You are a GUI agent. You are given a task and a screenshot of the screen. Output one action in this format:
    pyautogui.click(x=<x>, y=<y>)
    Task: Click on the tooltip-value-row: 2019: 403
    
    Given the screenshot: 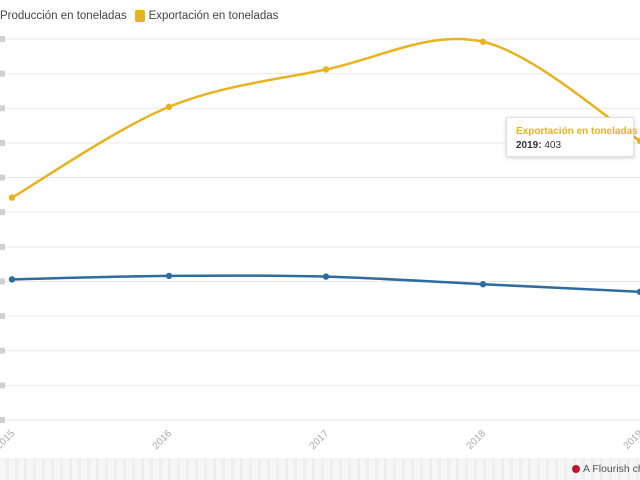 What is the action you would take?
    pyautogui.click(x=570, y=146)
    